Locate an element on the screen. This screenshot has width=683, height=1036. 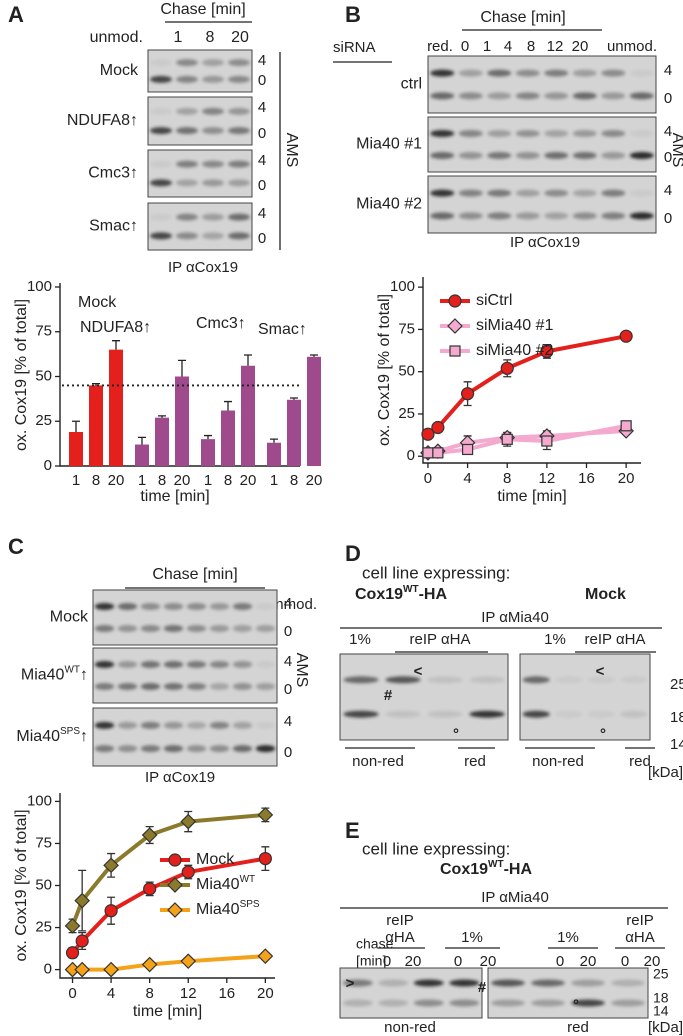
x-tick-label: 4 is located at coordinates (111, 993).